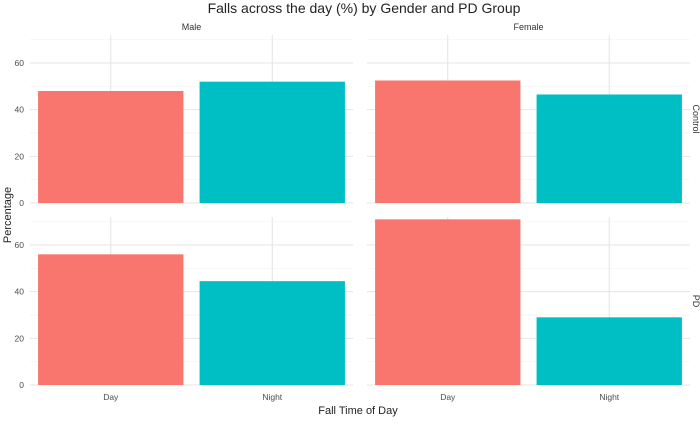 The width and height of the screenshot is (700, 425). What do you see at coordinates (609, 148) in the screenshot?
I see `bar-female-control-night` at bounding box center [609, 148].